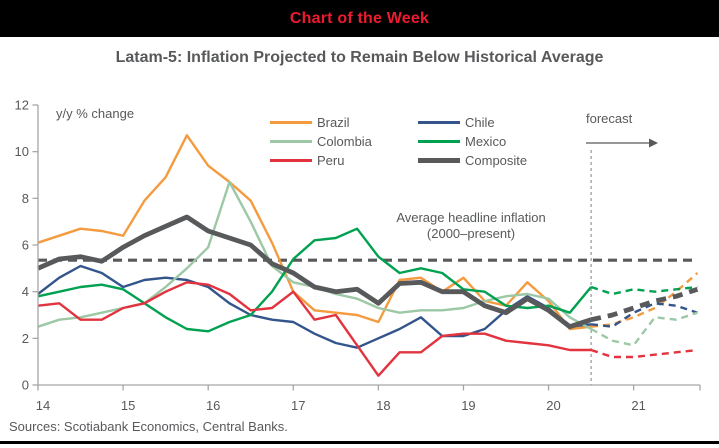 The image size is (719, 448). What do you see at coordinates (383, 405) in the screenshot?
I see `x-tick-label: 18` at bounding box center [383, 405].